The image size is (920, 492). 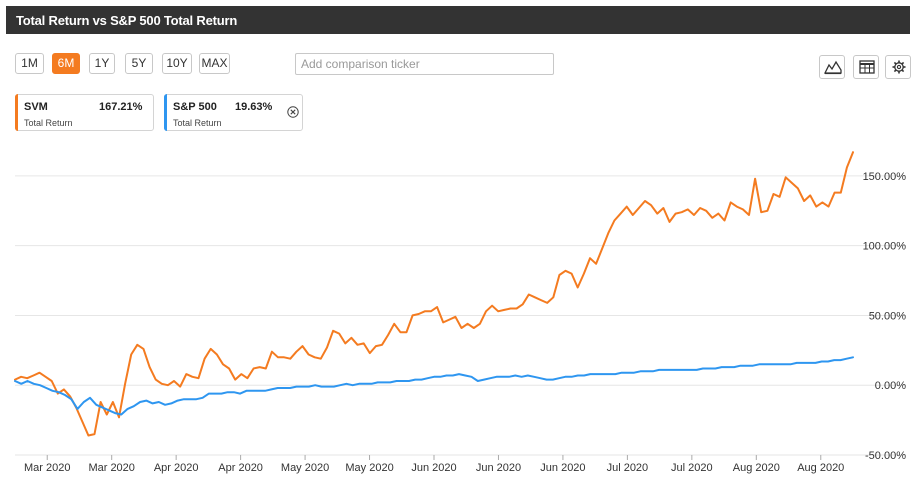 What do you see at coordinates (254, 107) in the screenshot?
I see `legend-value: 19.63%` at bounding box center [254, 107].